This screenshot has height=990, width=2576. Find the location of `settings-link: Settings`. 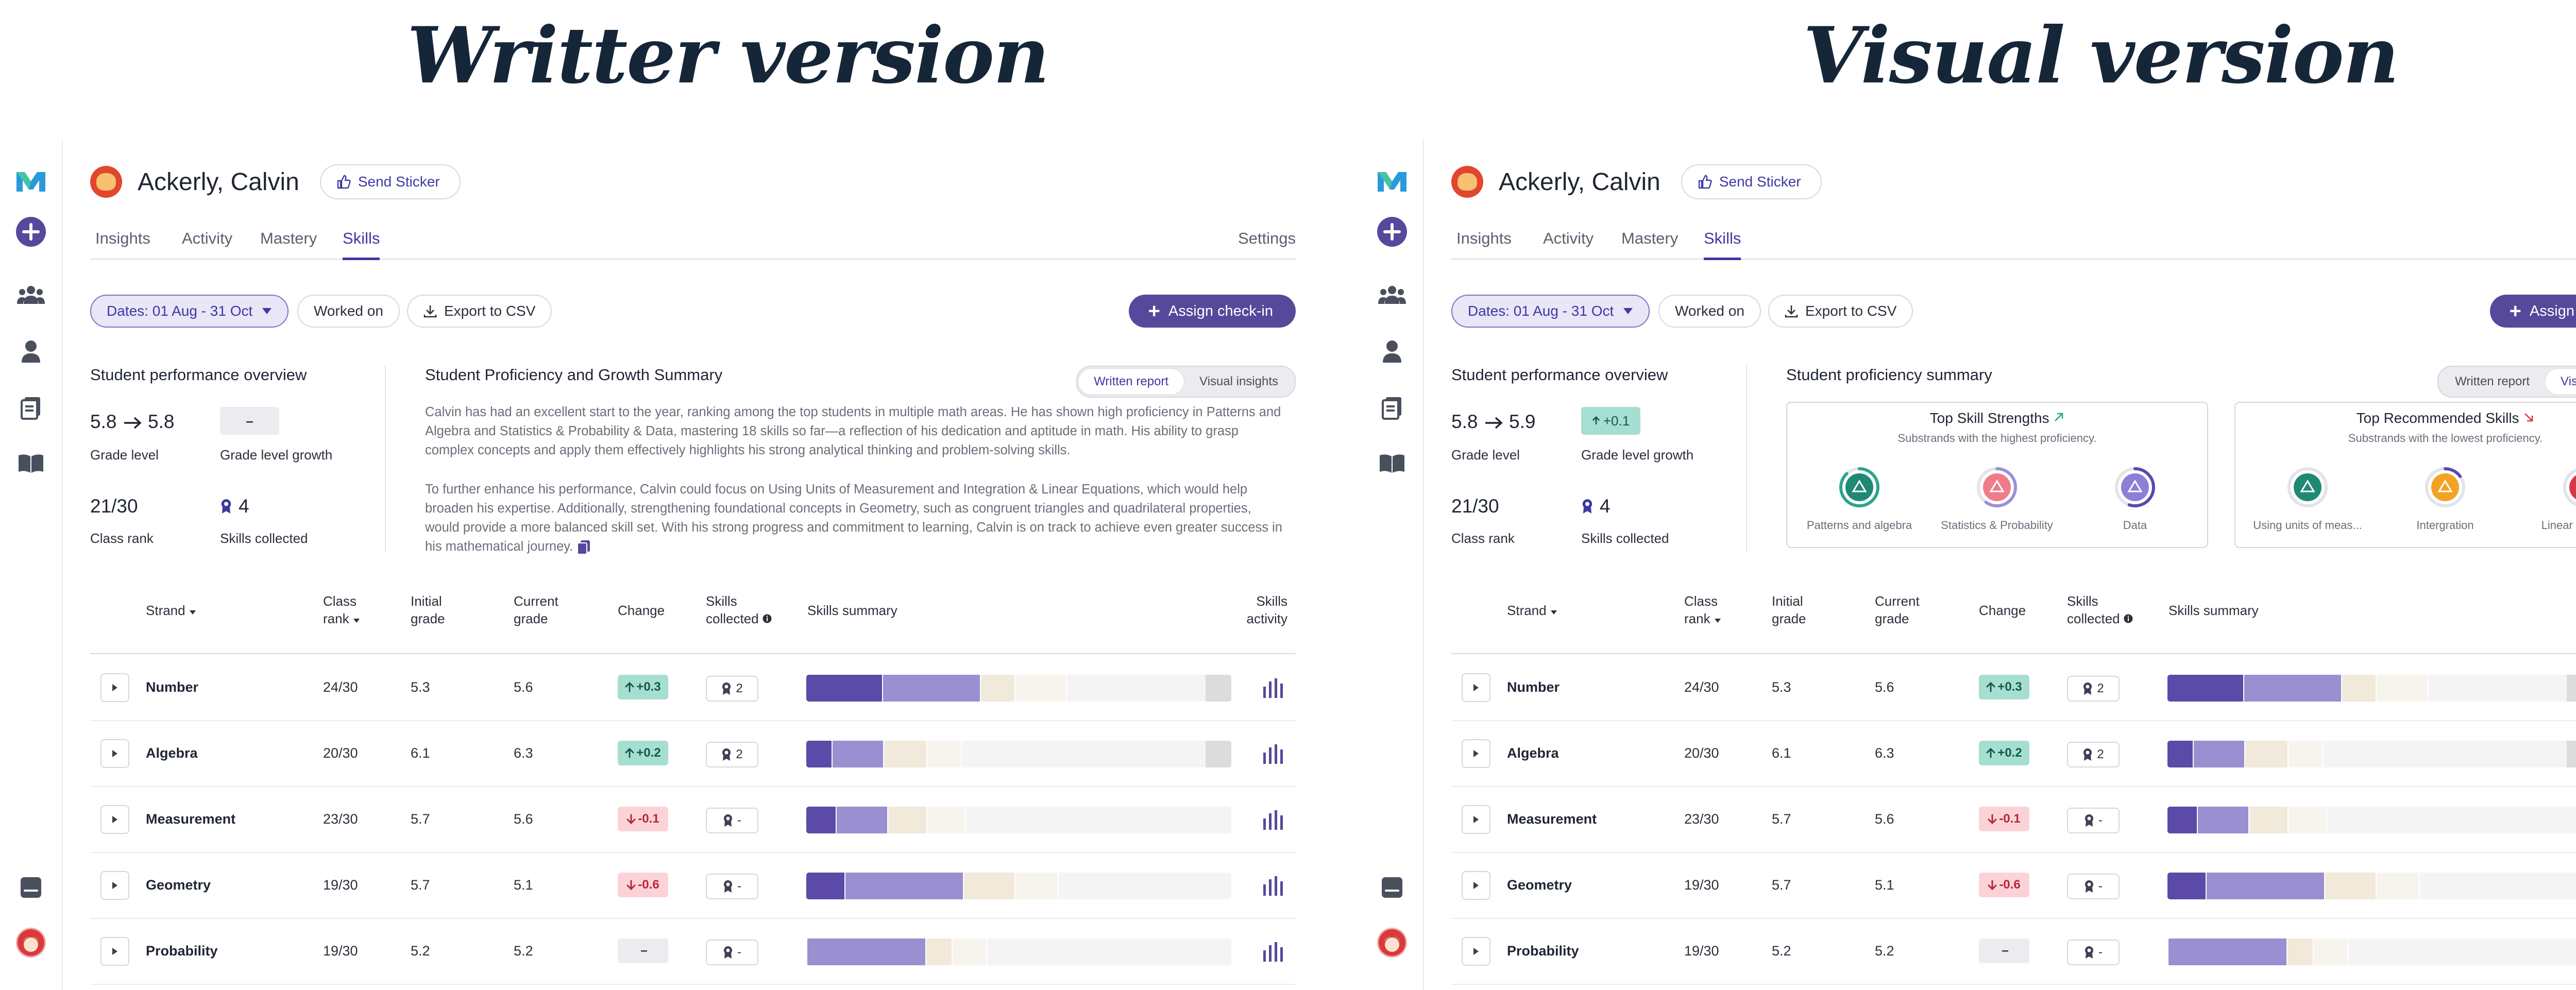

settings-link: Settings is located at coordinates (1267, 238).